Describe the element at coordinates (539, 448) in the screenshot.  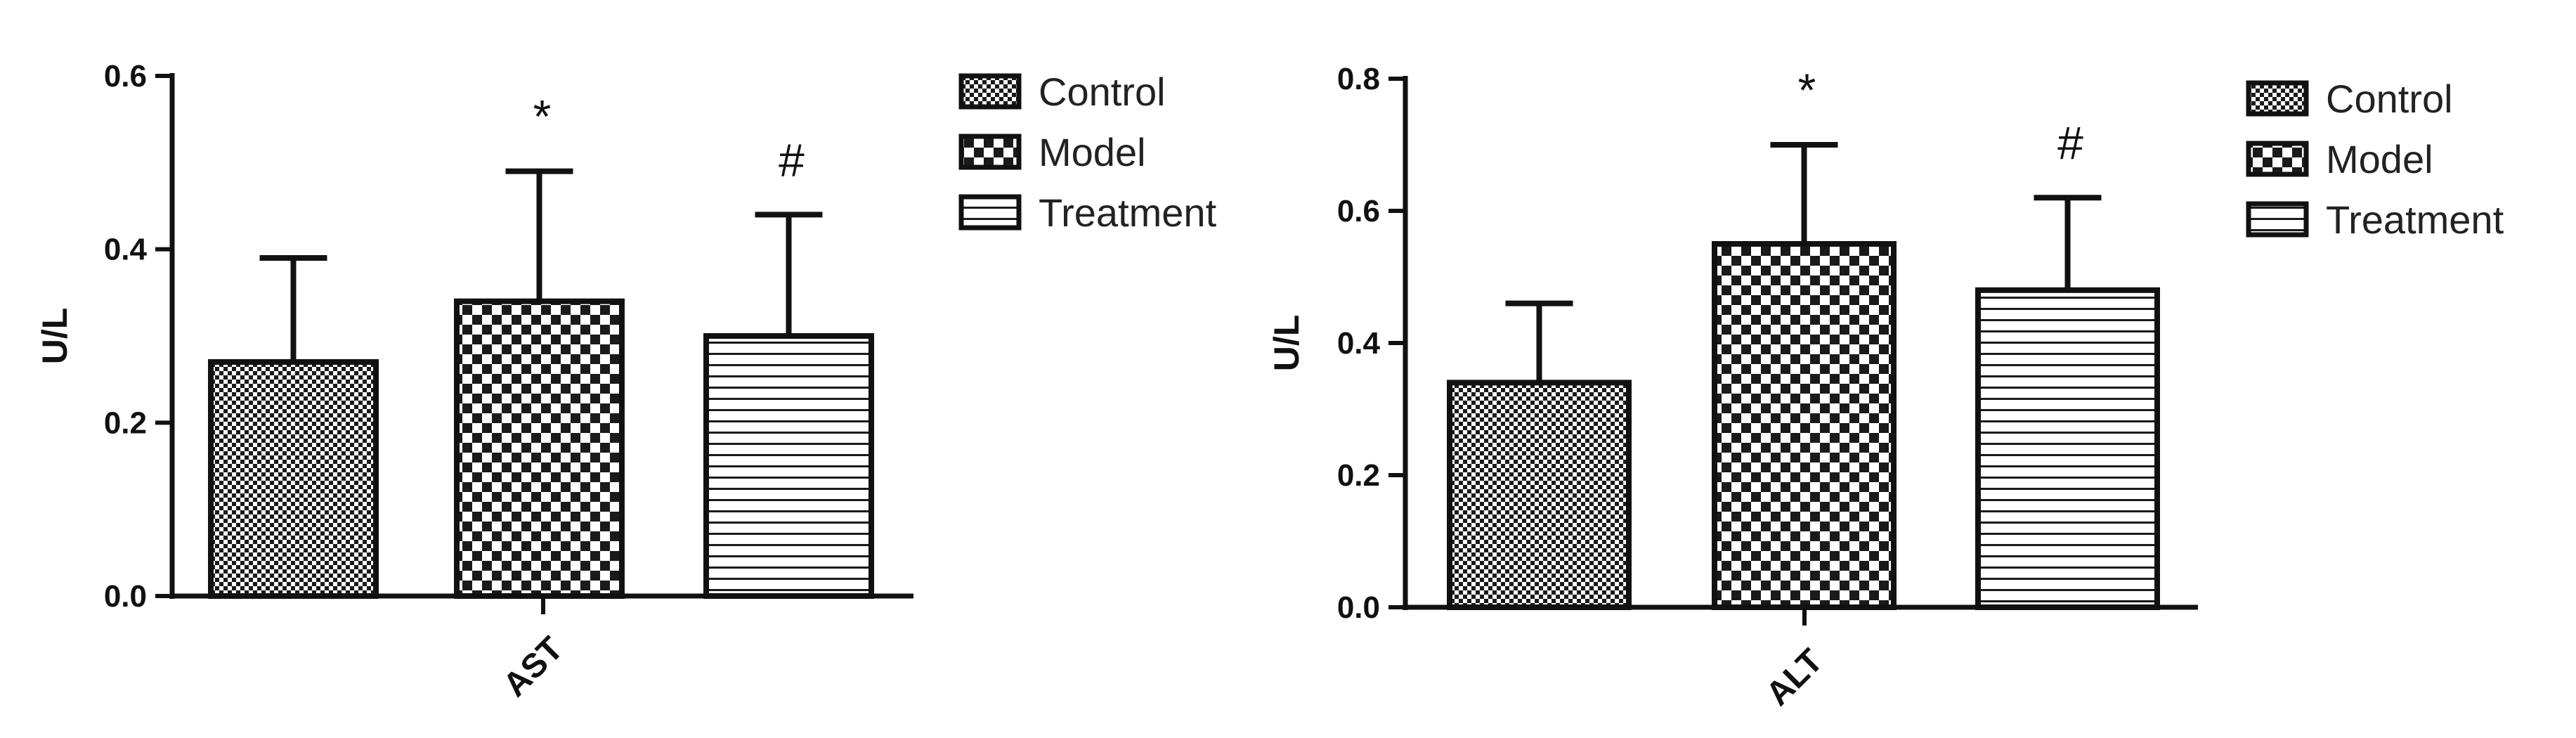
I see `ast-model-bar` at that location.